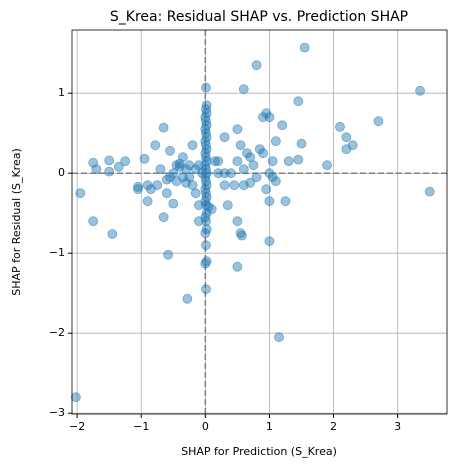 This screenshot has width=457, height=468. Describe the element at coordinates (57, 332) in the screenshot. I see `y-tick-label: −2` at that location.